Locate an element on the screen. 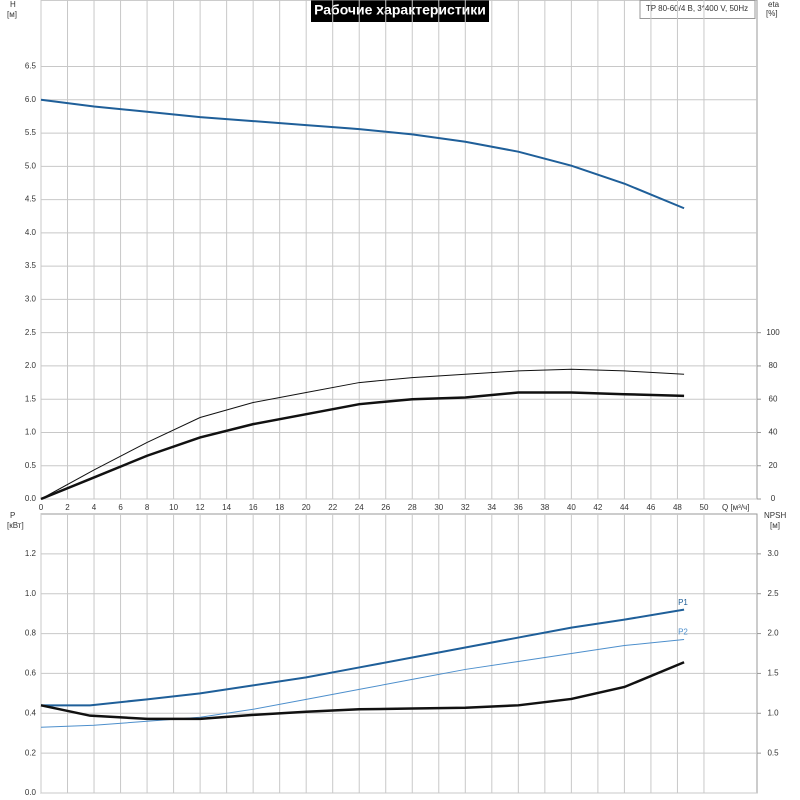 The height and width of the screenshot is (800, 800). x-tick-label: 38 is located at coordinates (544, 507).